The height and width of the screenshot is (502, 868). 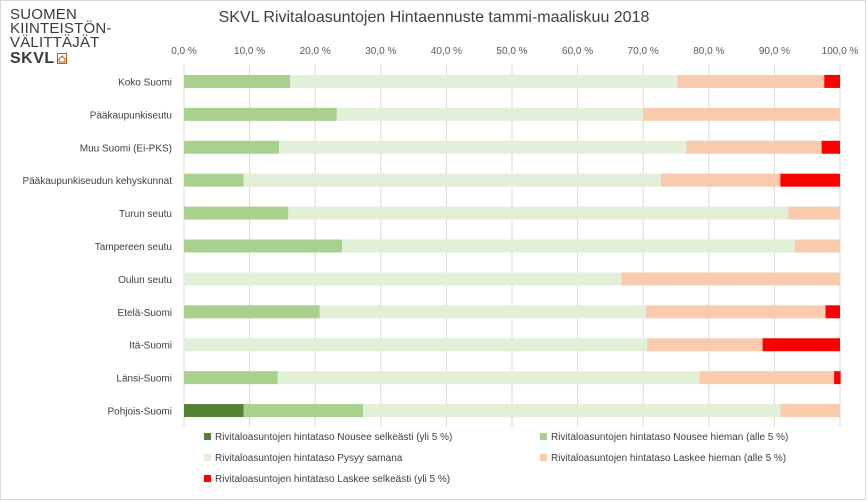 What do you see at coordinates (32, 58) in the screenshot?
I see `logo-wordmark-text: SKVL` at bounding box center [32, 58].